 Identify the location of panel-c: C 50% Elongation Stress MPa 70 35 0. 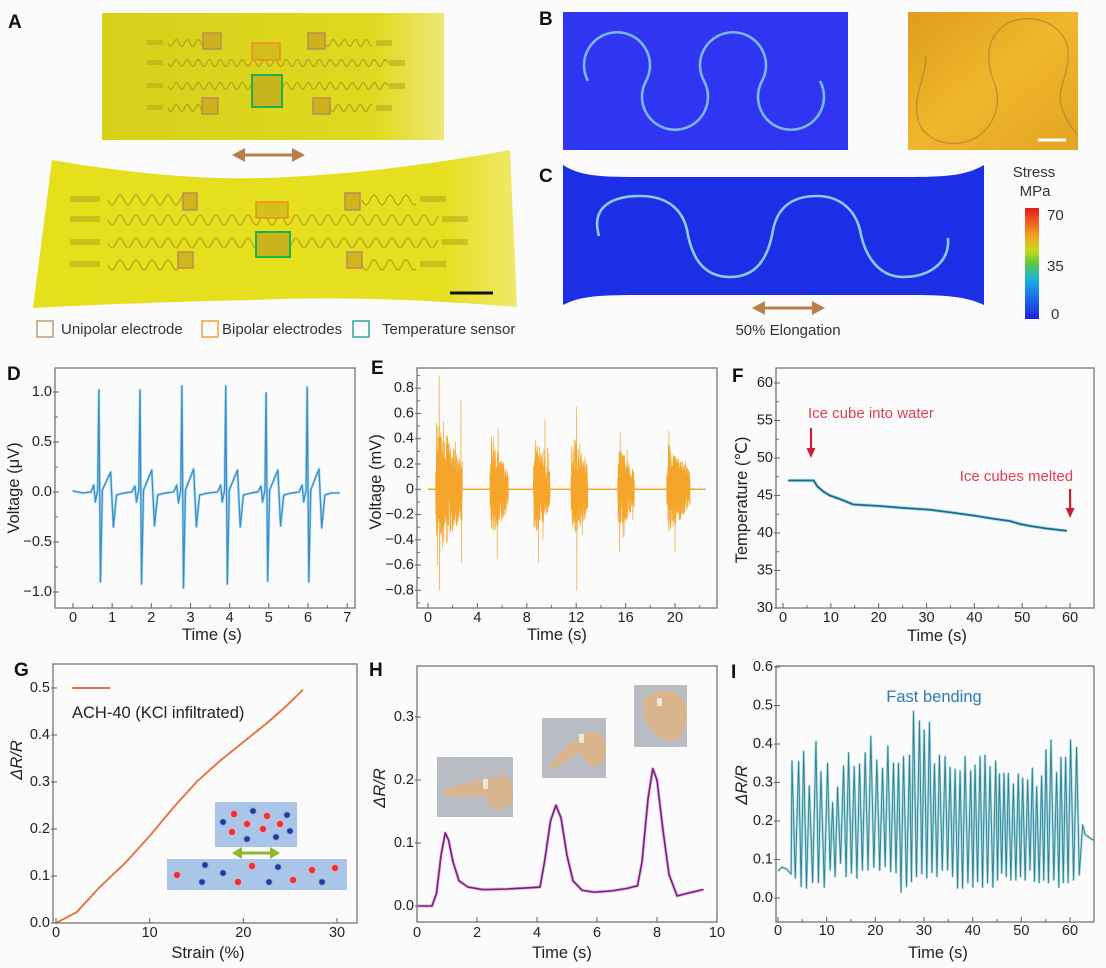
(801, 251).